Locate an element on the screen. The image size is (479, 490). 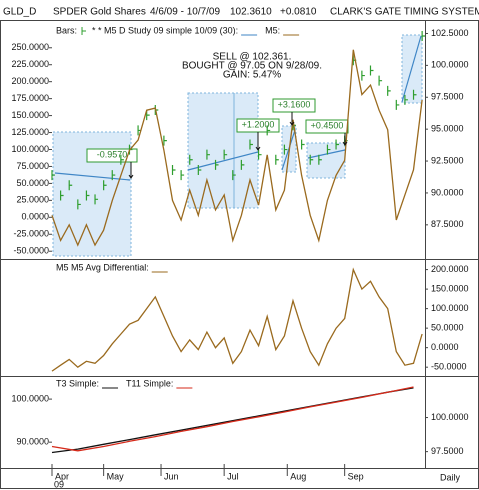
y2-tick-label: 50.0000 is located at coordinates (447, 328).